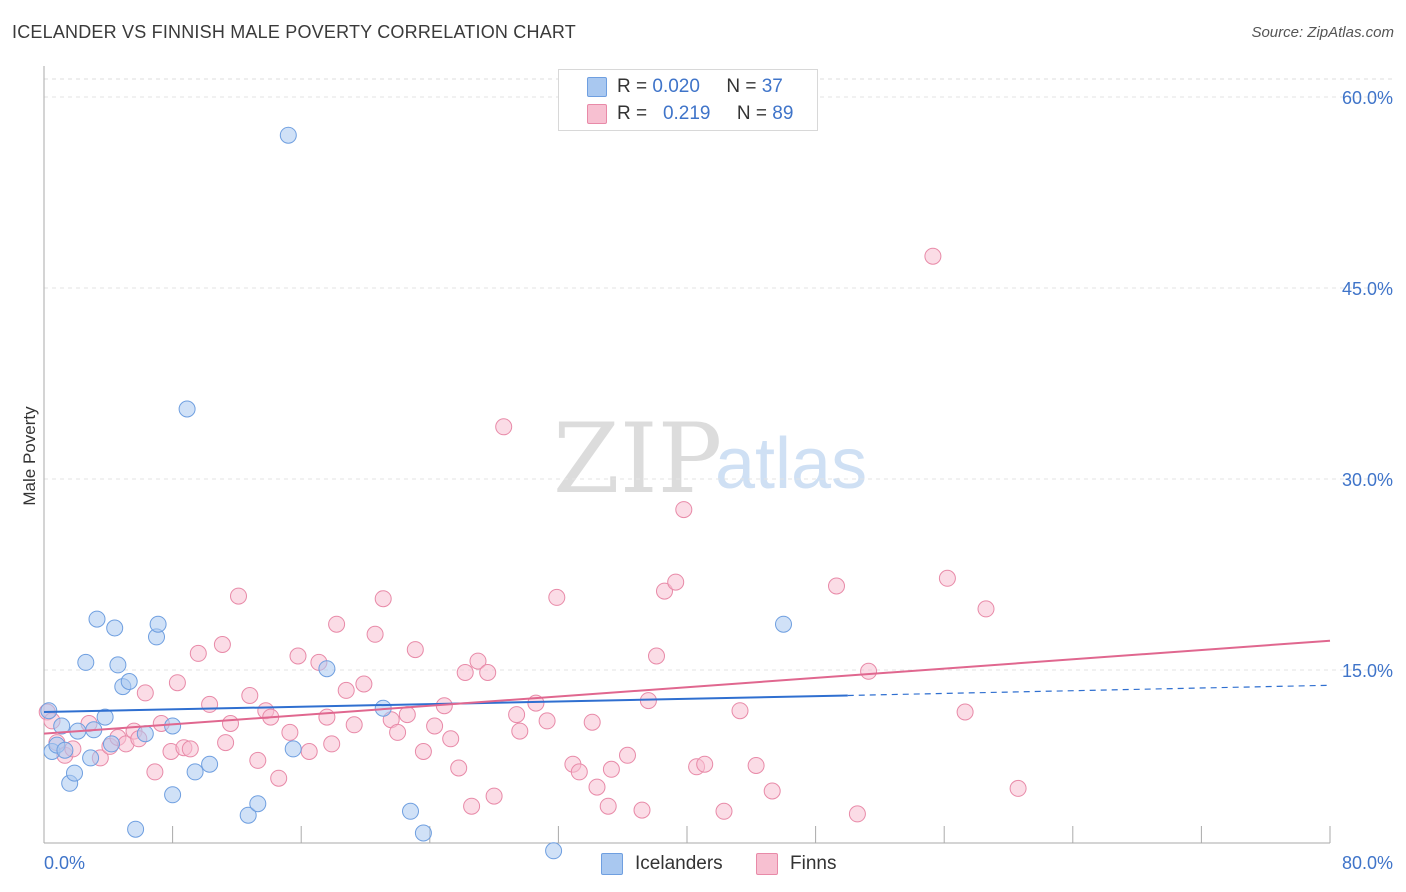 Image resolution: width=1406 pixels, height=892 pixels. I want to click on trend-lines, so click(687, 687).